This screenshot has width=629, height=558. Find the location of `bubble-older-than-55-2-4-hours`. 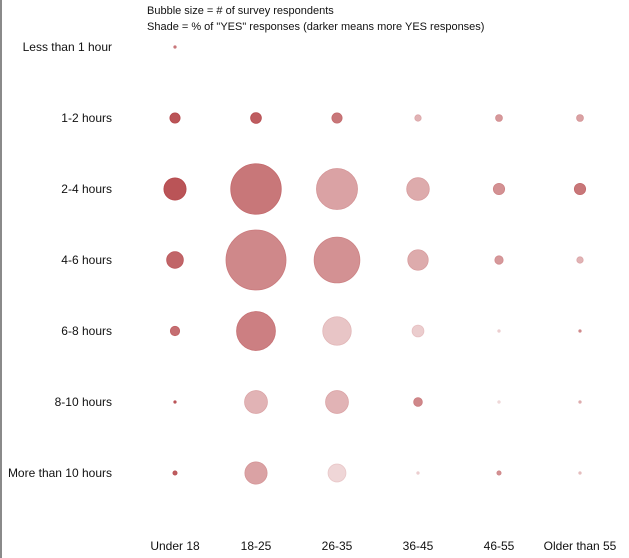

bubble-older-than-55-2-4-hours is located at coordinates (580, 189).